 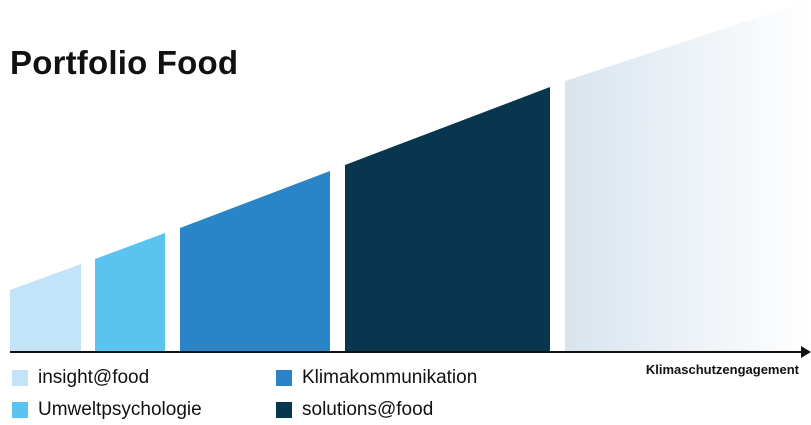 What do you see at coordinates (120, 409) in the screenshot?
I see `legend-label: Umweltpsychologie` at bounding box center [120, 409].